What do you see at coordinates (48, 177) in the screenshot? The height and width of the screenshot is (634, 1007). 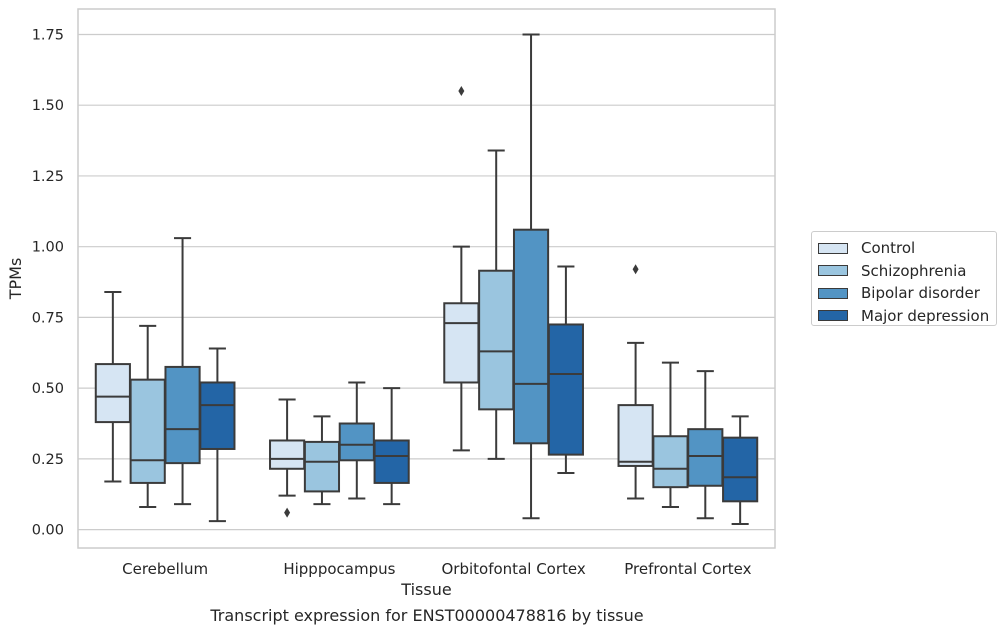 I see `y-tick-label: 1.25` at bounding box center [48, 177].